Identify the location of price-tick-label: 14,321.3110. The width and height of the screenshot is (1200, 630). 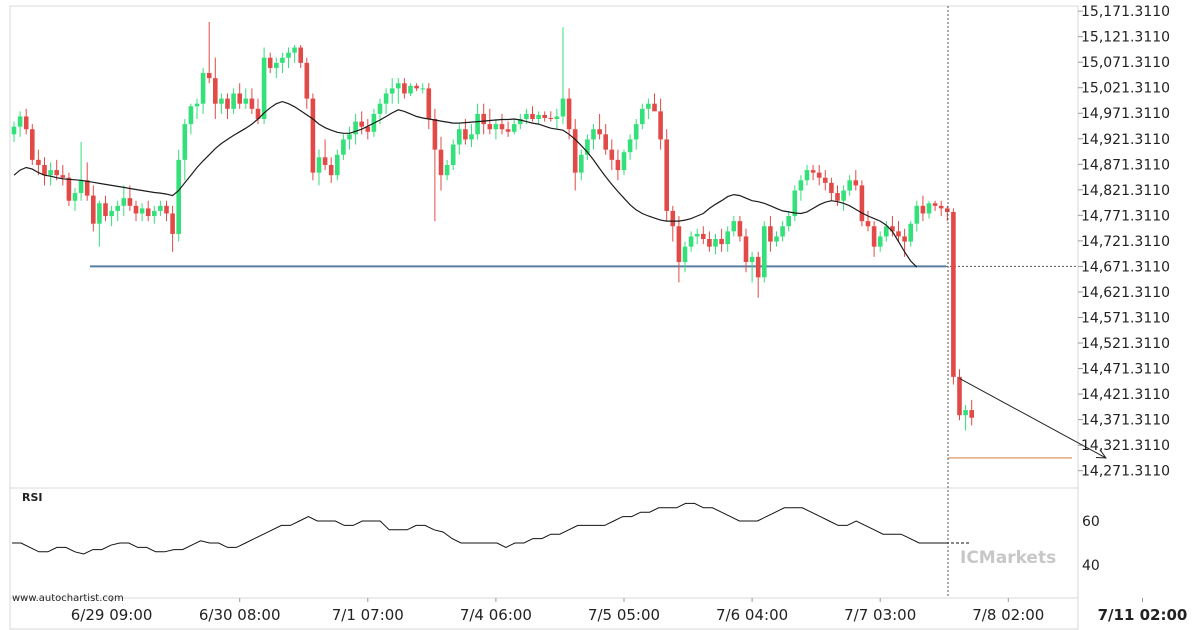
(1125, 446).